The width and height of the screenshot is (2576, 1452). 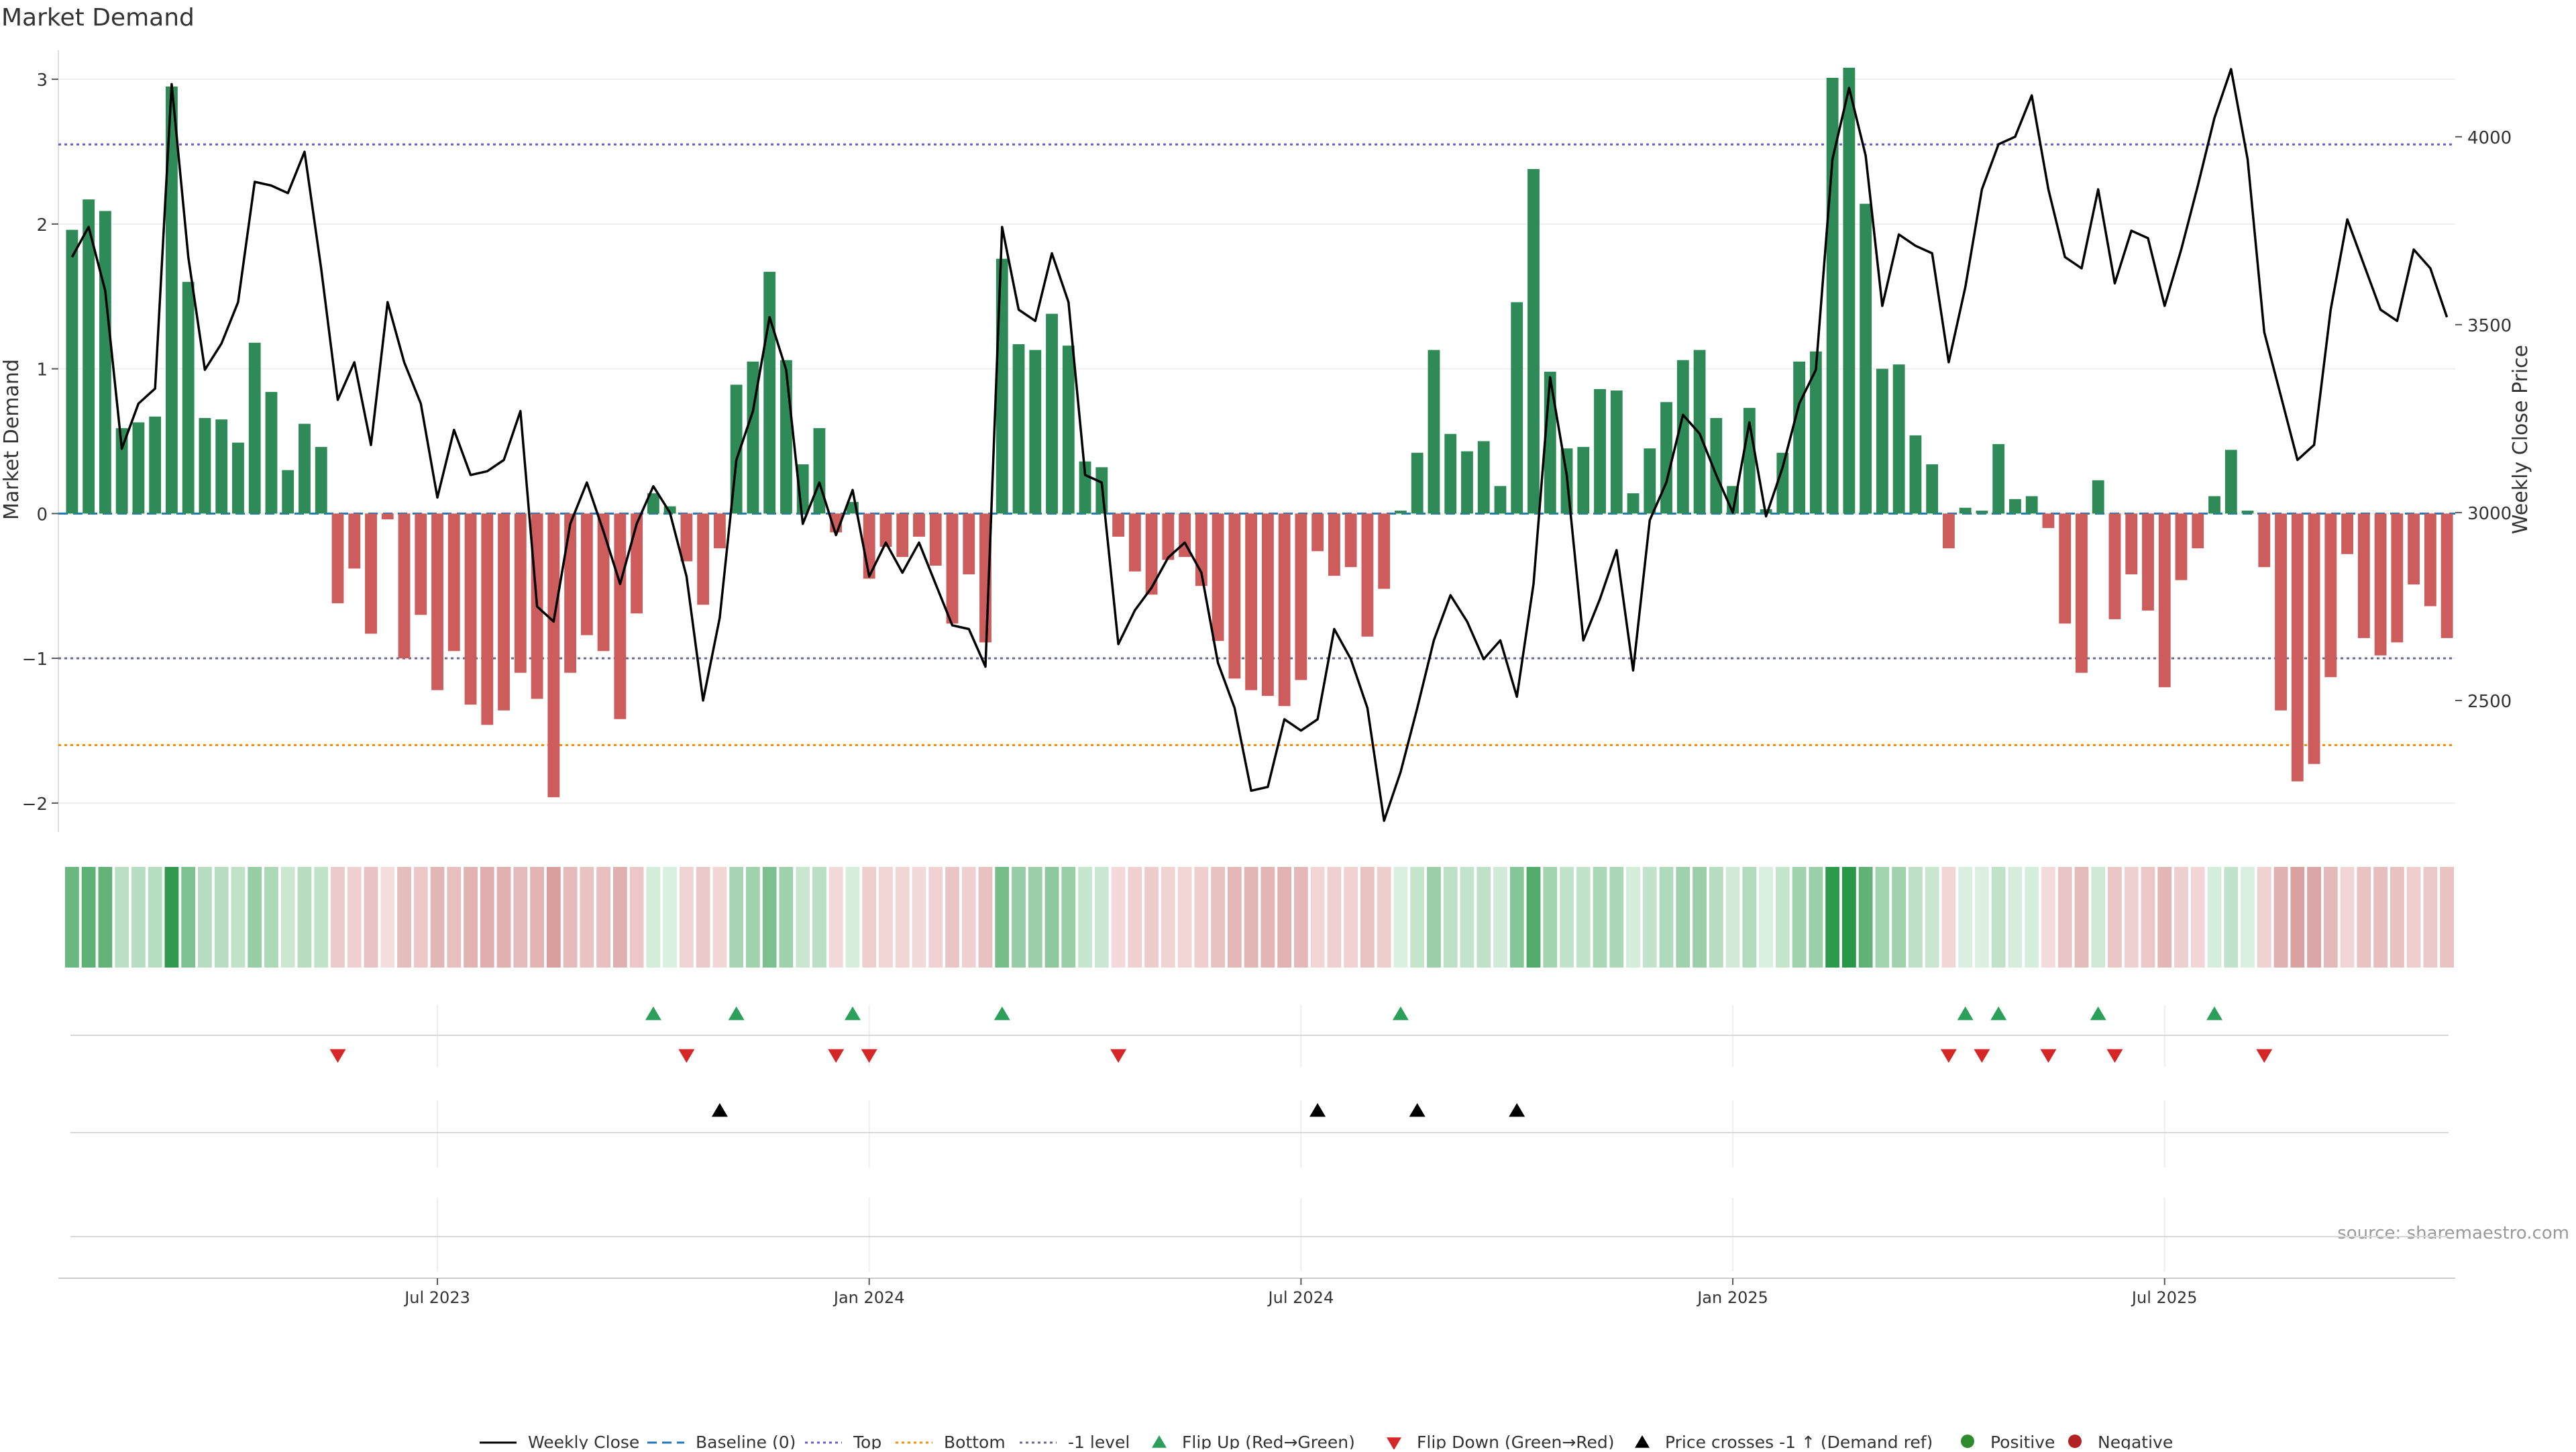 I want to click on x-tick-label: Jul 2023, so click(x=436, y=1298).